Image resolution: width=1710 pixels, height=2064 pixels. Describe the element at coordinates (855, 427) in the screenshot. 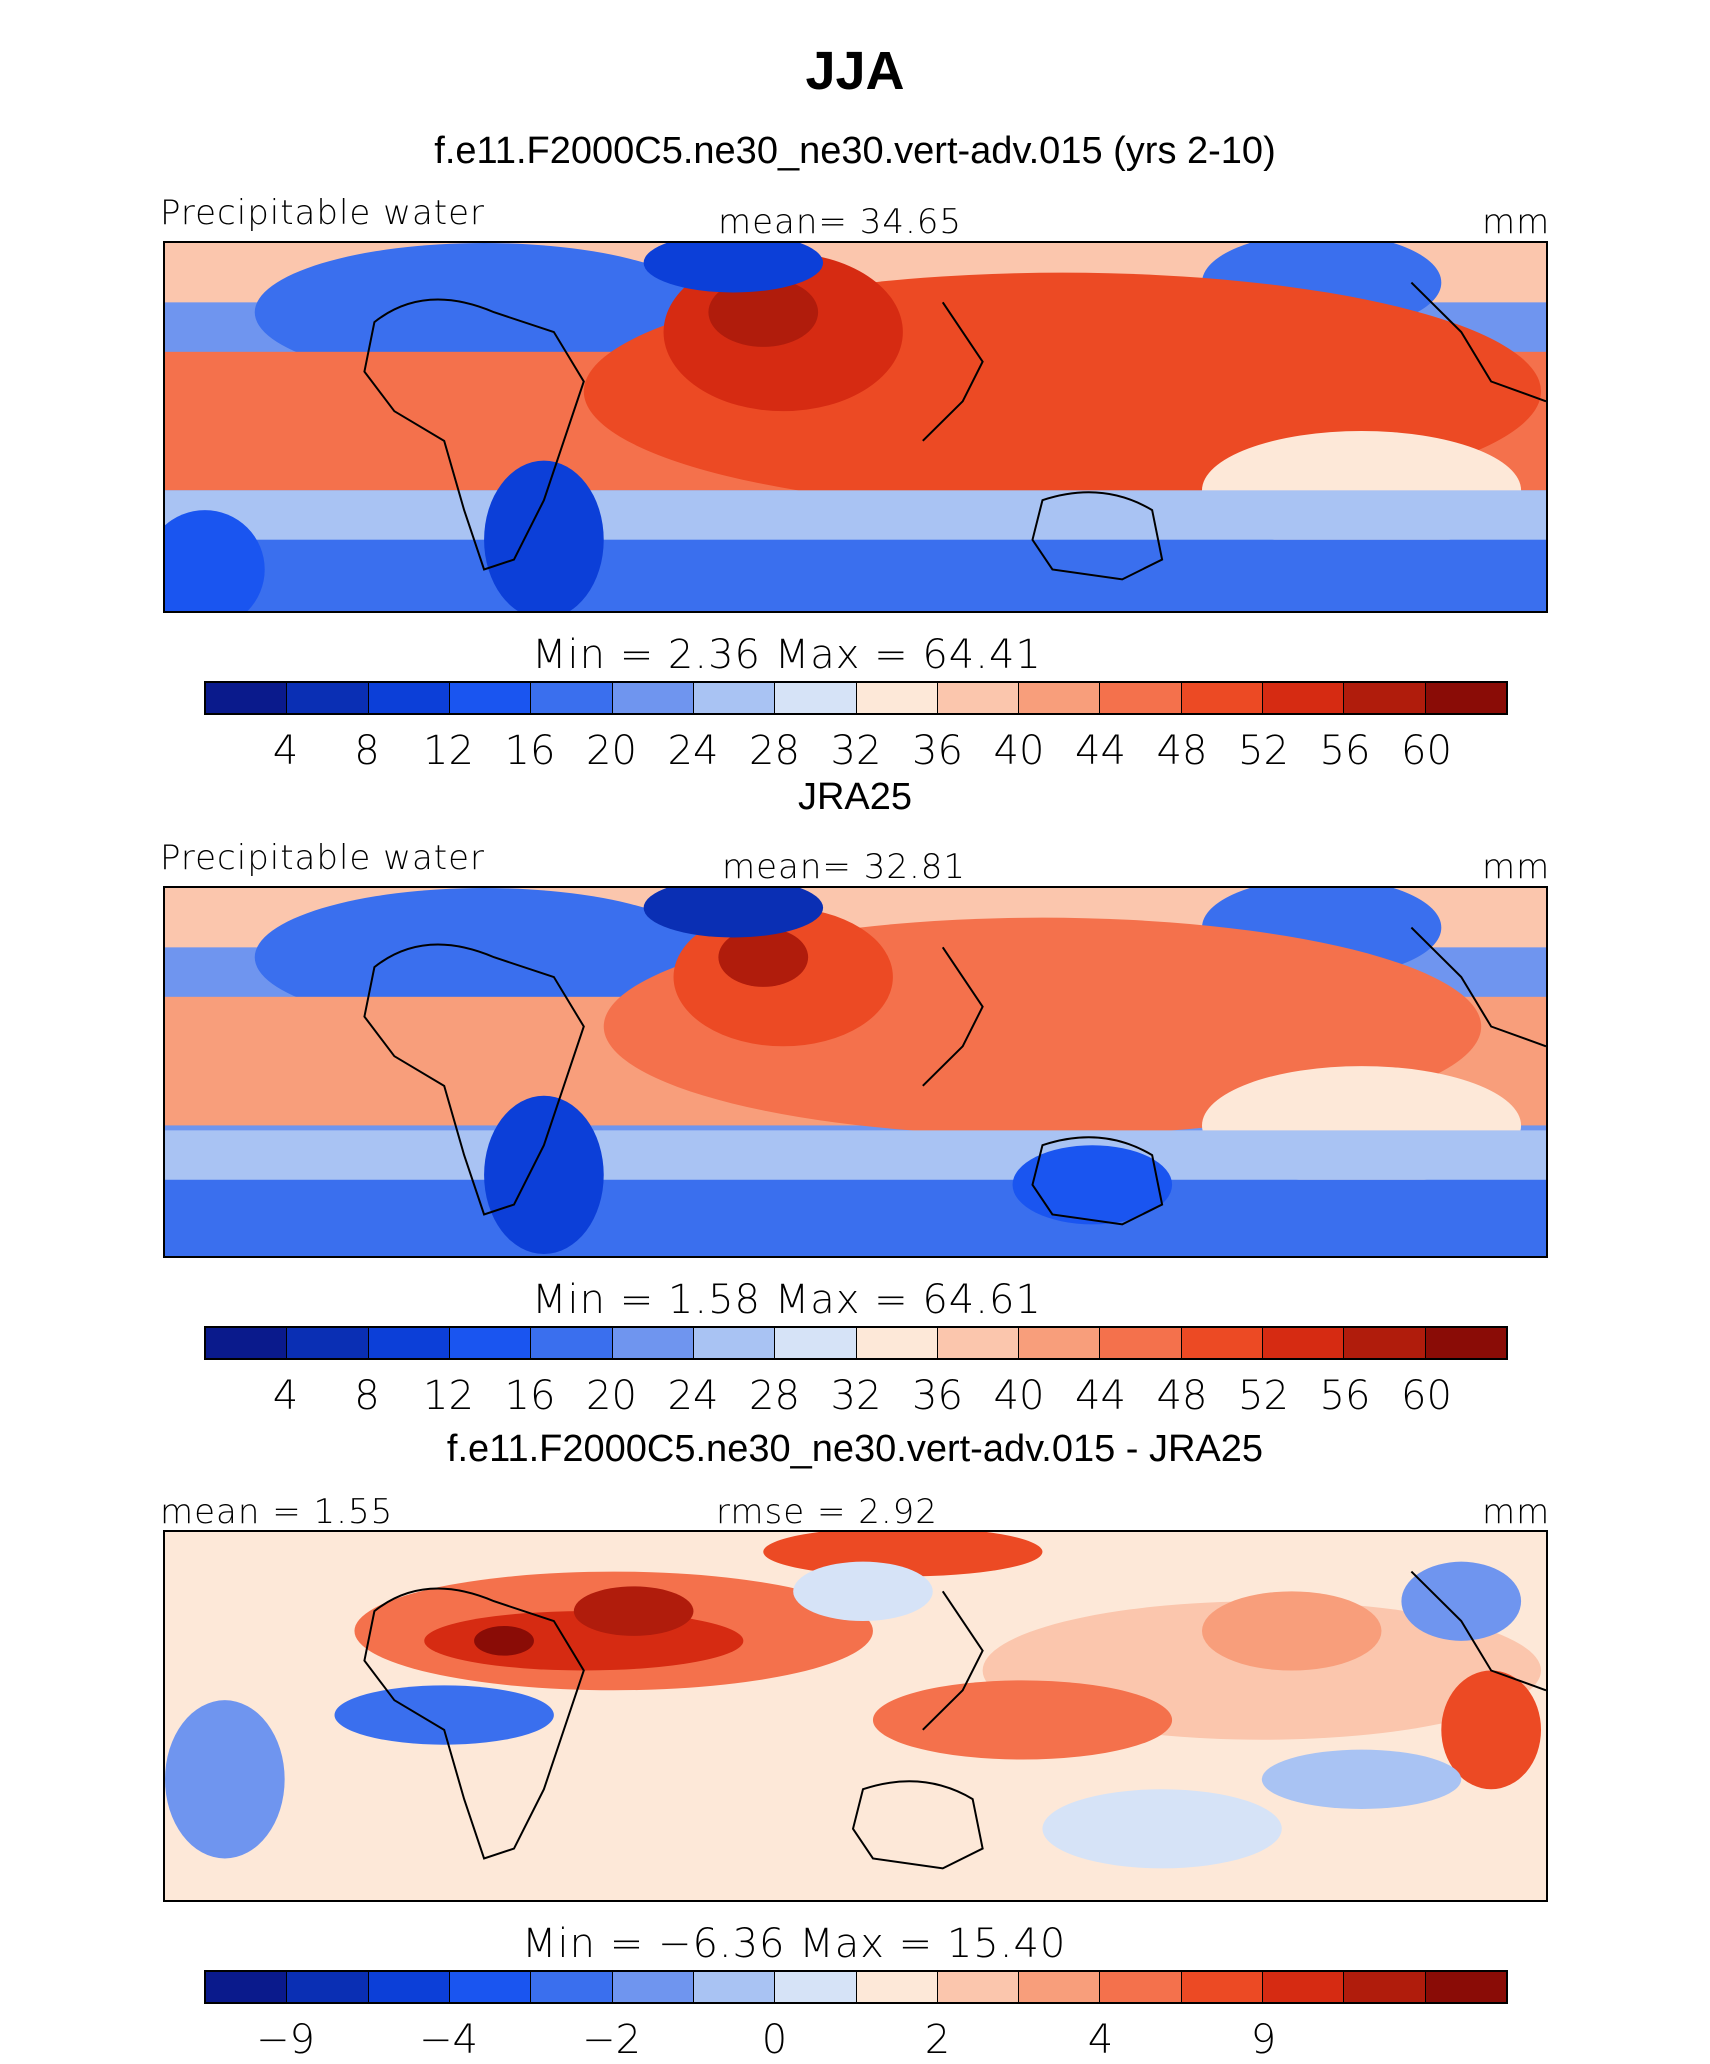

I see `panel-1-map` at that location.